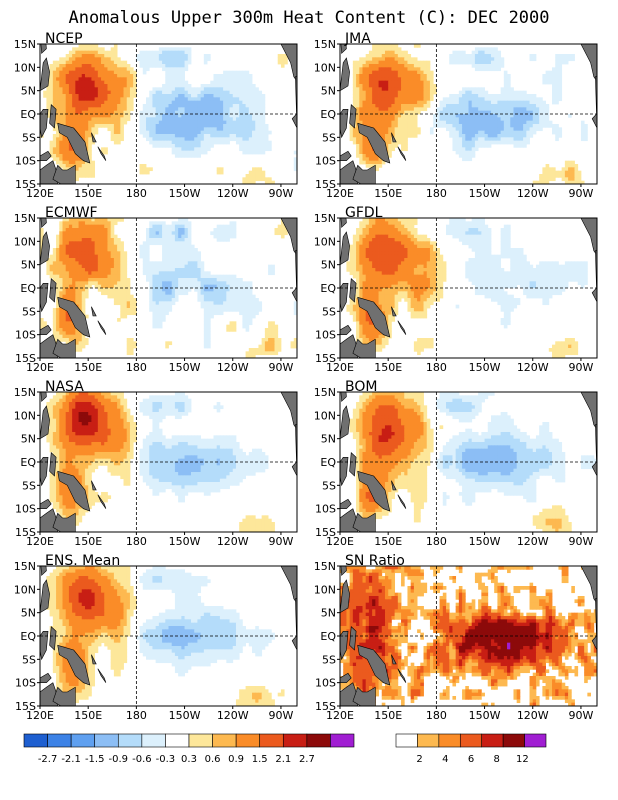 This screenshot has width=618, height=800. I want to click on y-tick-label: 10S, so click(25, 335).